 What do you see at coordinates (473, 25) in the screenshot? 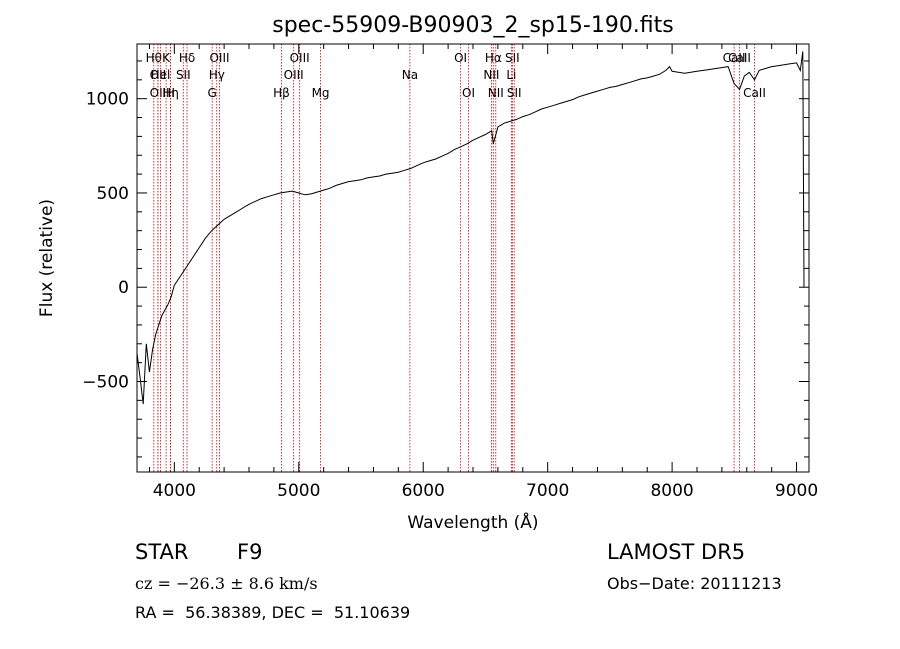
I see `chart-title: spec-55909-B90903_2_sp15-190.fits` at bounding box center [473, 25].